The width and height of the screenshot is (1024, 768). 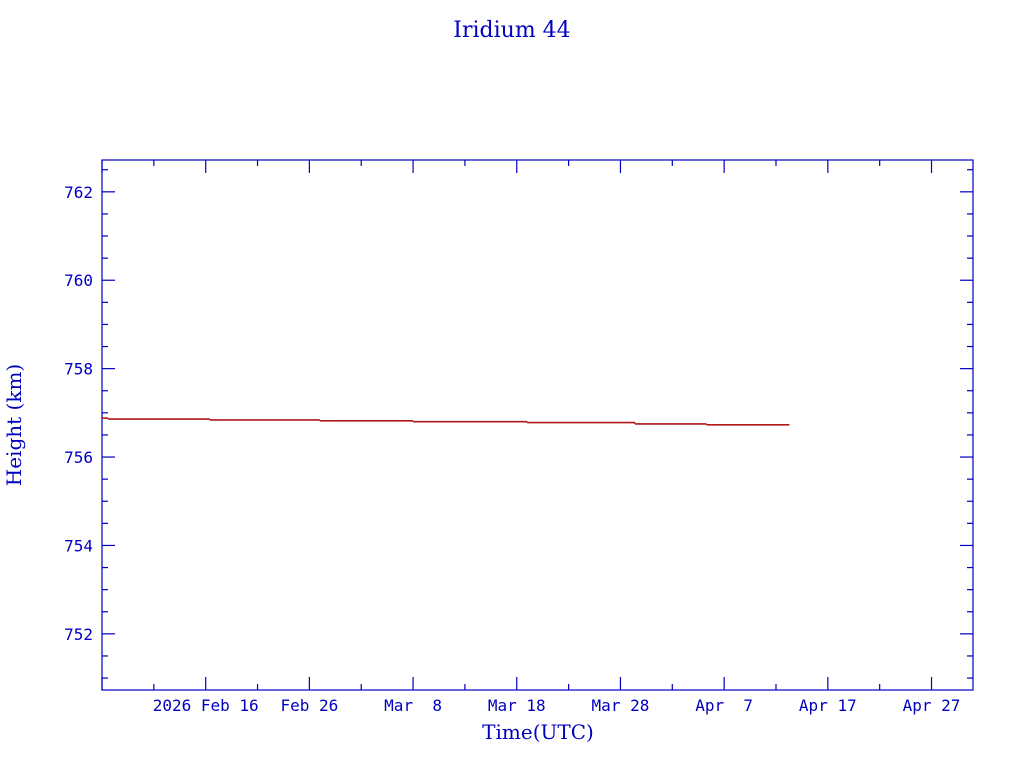 I want to click on y-tick-label: 756, so click(x=78, y=457).